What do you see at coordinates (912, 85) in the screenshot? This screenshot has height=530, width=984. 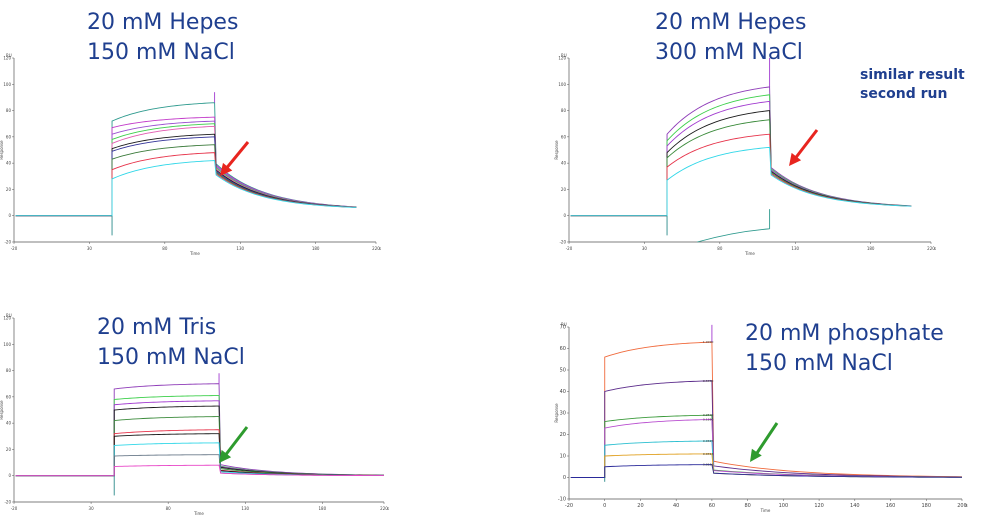 I see `annotation-note: similar result second run` at bounding box center [912, 85].